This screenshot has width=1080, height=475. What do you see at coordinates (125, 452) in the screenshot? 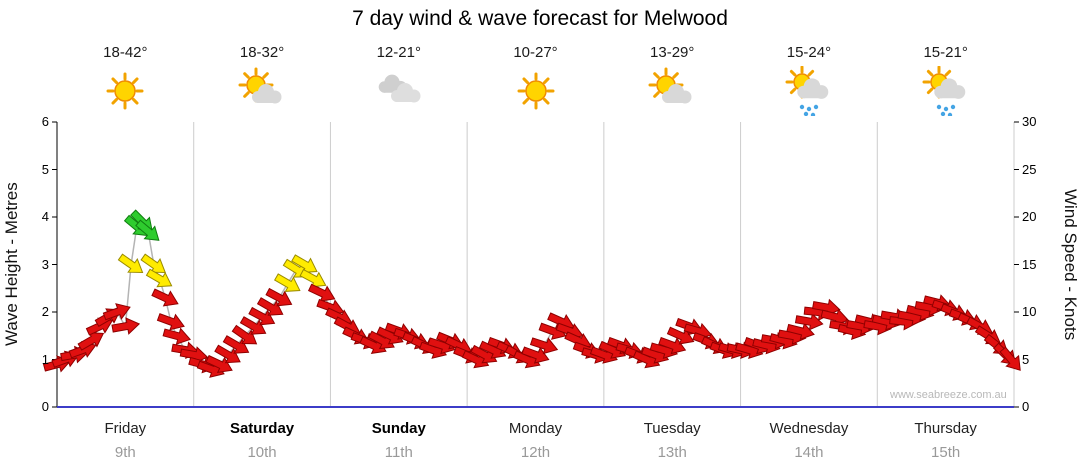
I see `day-date-label: 9th` at bounding box center [125, 452].